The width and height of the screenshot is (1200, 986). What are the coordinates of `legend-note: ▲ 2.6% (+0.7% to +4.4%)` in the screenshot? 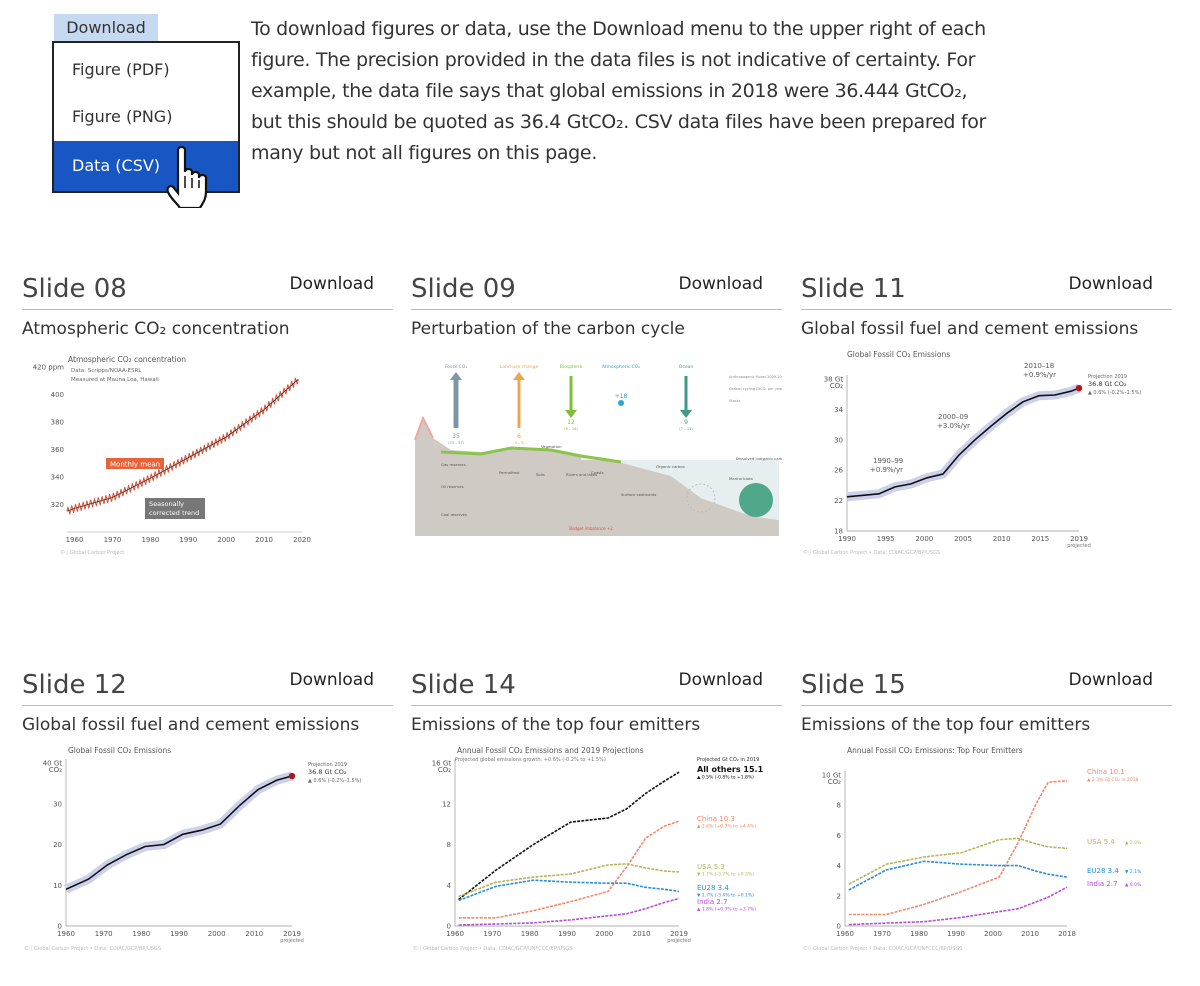 It's located at (726, 827).